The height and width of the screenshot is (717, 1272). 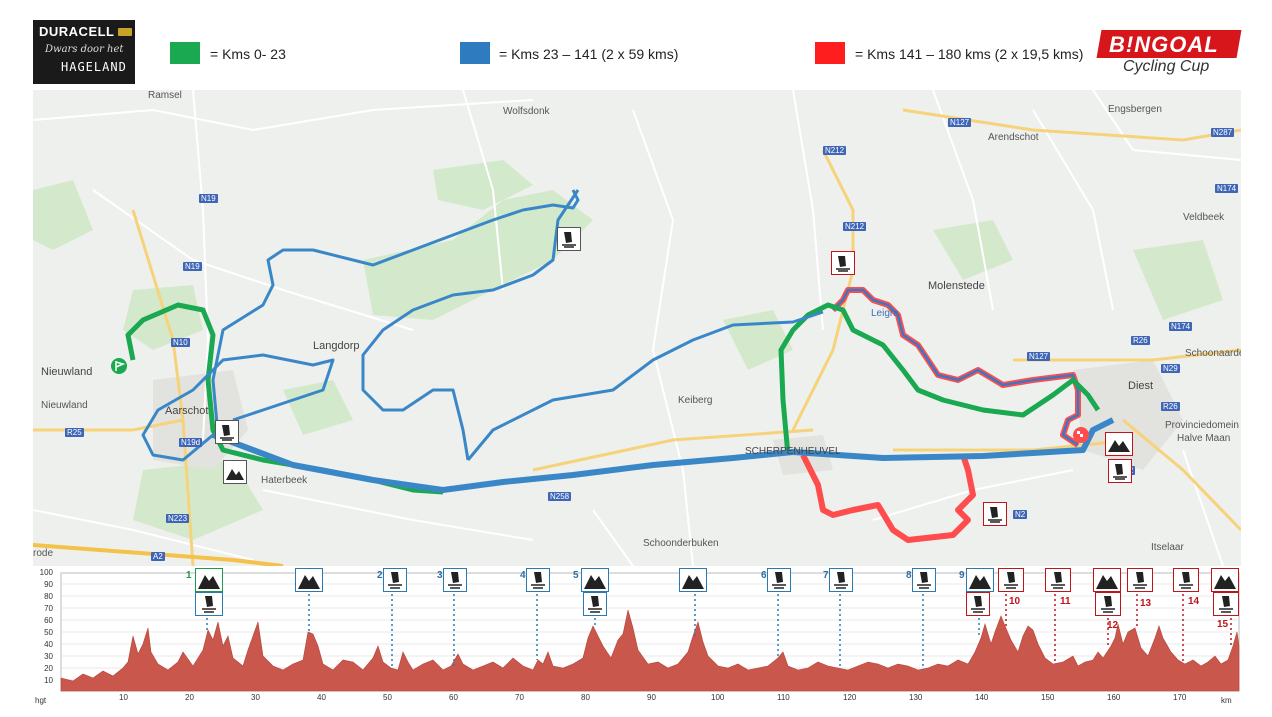 I want to click on road-shield-n10: N10, so click(x=180, y=342).